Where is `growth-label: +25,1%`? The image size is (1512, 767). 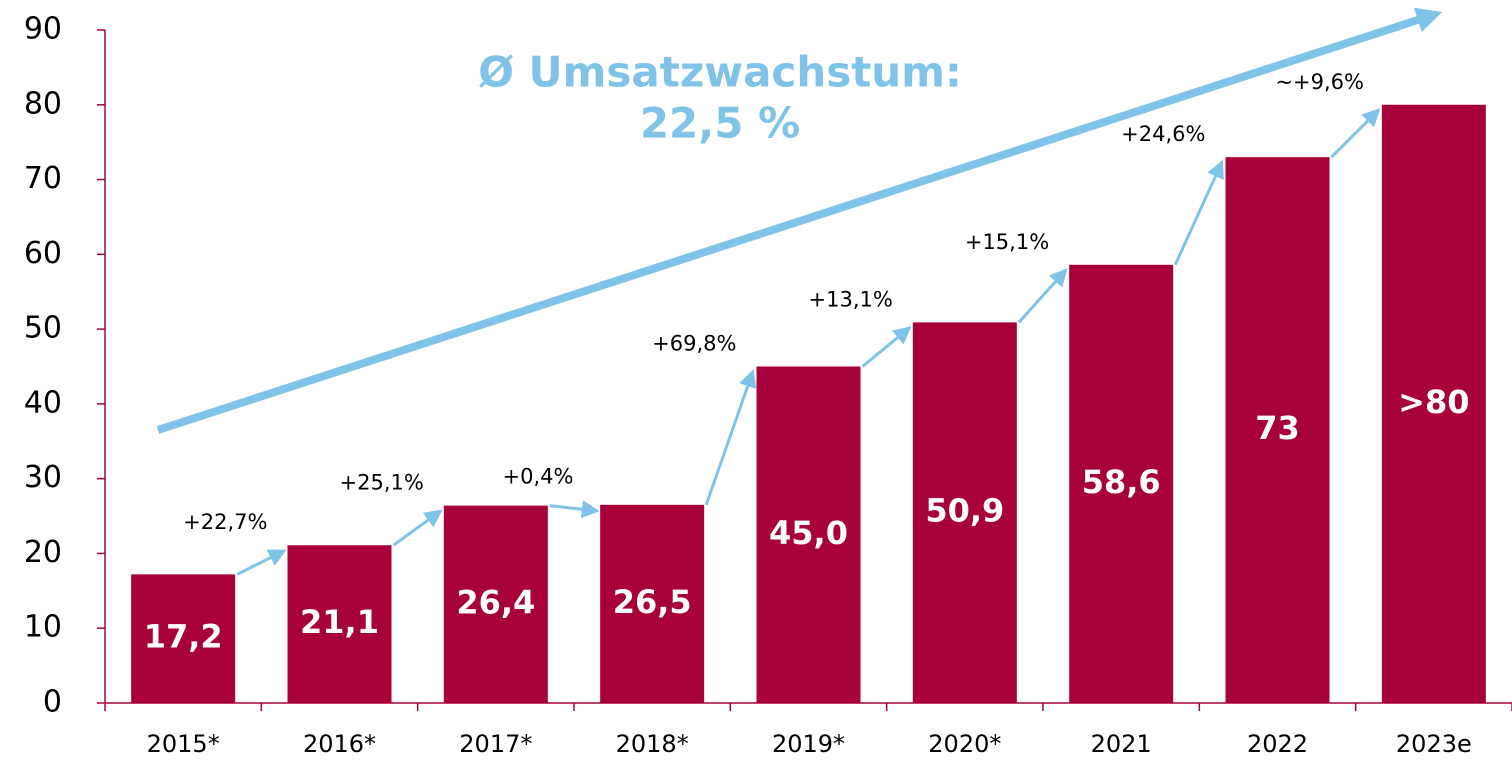
growth-label: +25,1% is located at coordinates (382, 483).